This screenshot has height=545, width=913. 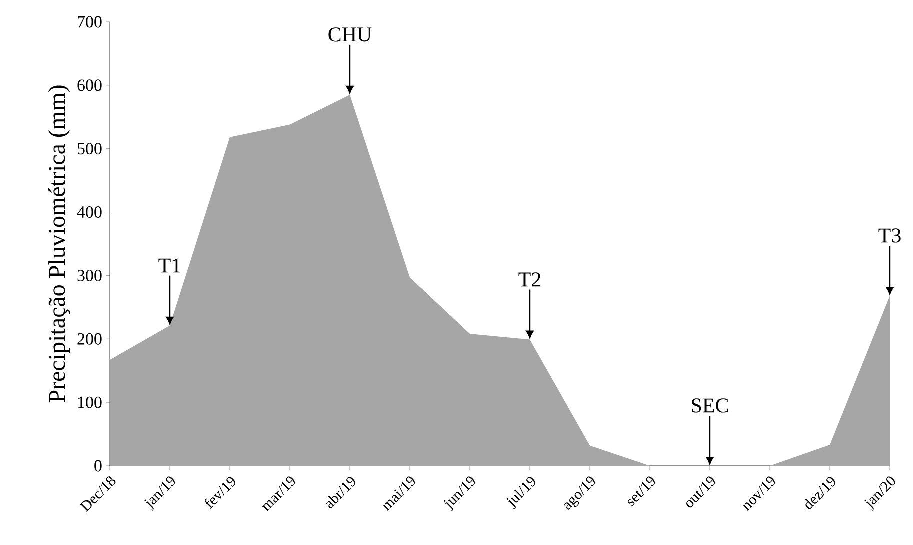 I want to click on y-tick-label: 300, so click(x=90, y=276).